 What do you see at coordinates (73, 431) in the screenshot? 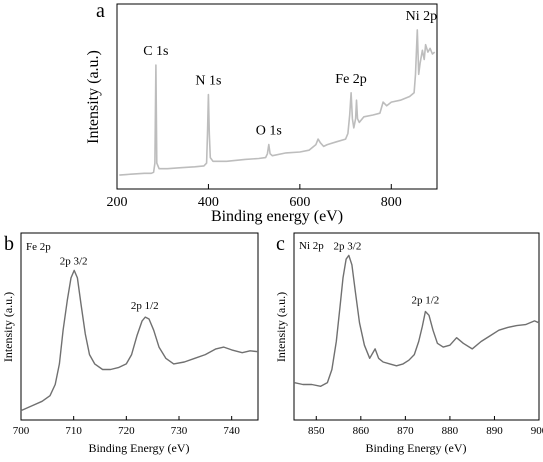
I see `panel-b-x-tick-label-710: 710` at bounding box center [73, 431].